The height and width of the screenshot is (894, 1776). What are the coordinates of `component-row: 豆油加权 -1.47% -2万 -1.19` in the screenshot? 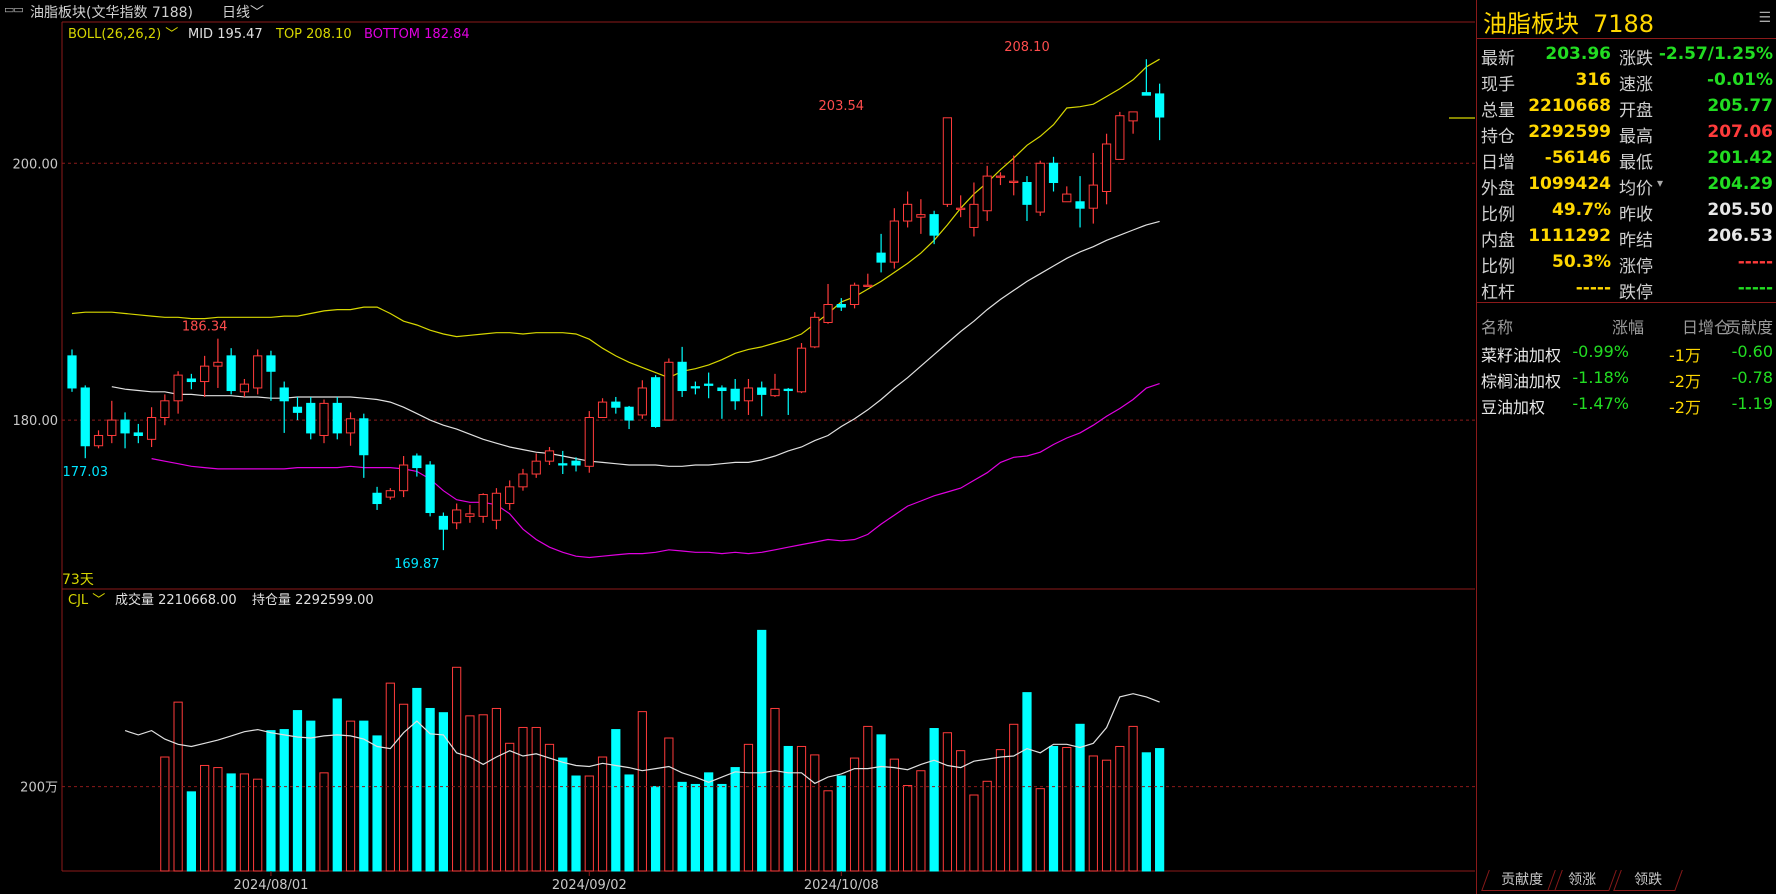 It's located at (1626, 407).